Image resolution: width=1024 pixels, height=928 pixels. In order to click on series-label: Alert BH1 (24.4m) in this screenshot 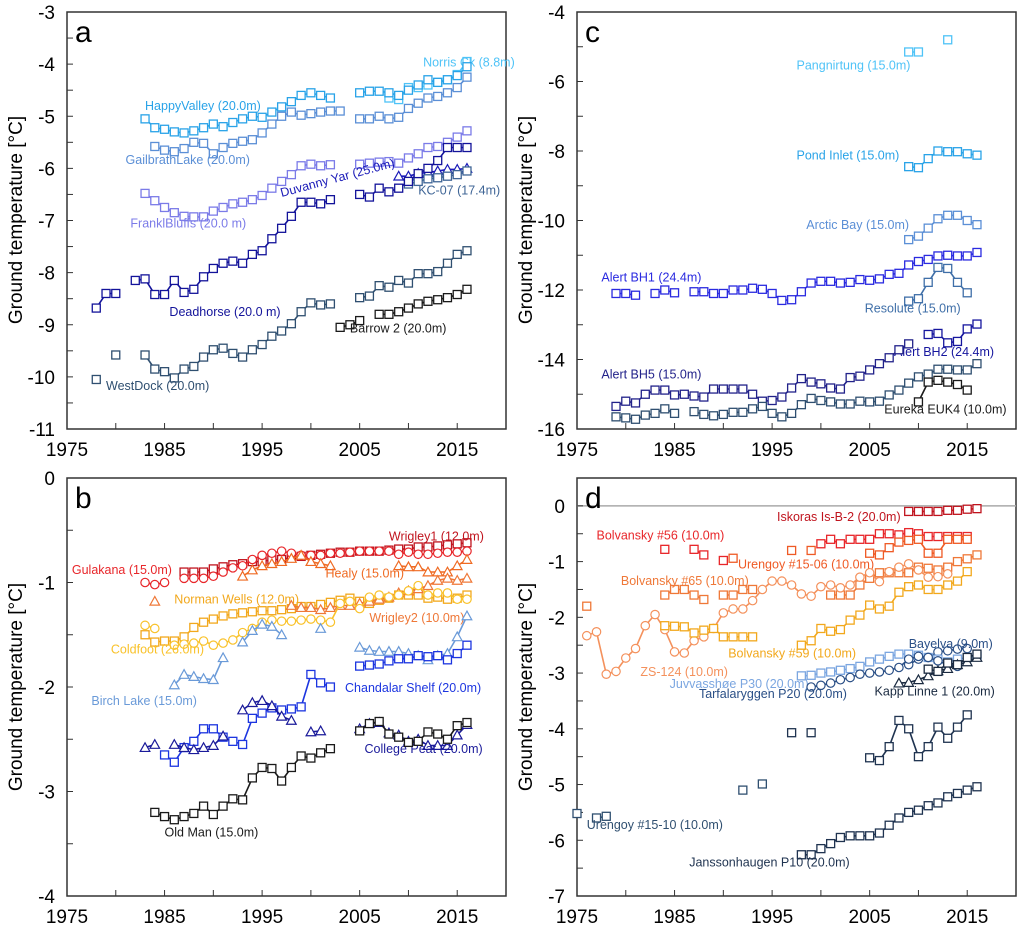, I will do `click(651, 277)`.